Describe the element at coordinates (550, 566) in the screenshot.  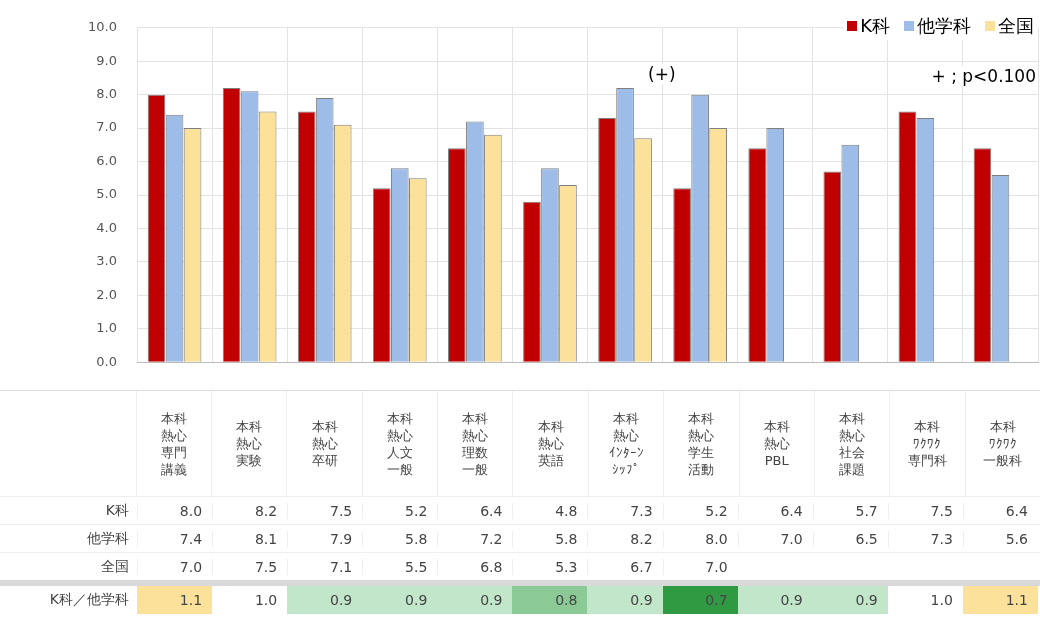
I see `data-label: 5.3` at that location.